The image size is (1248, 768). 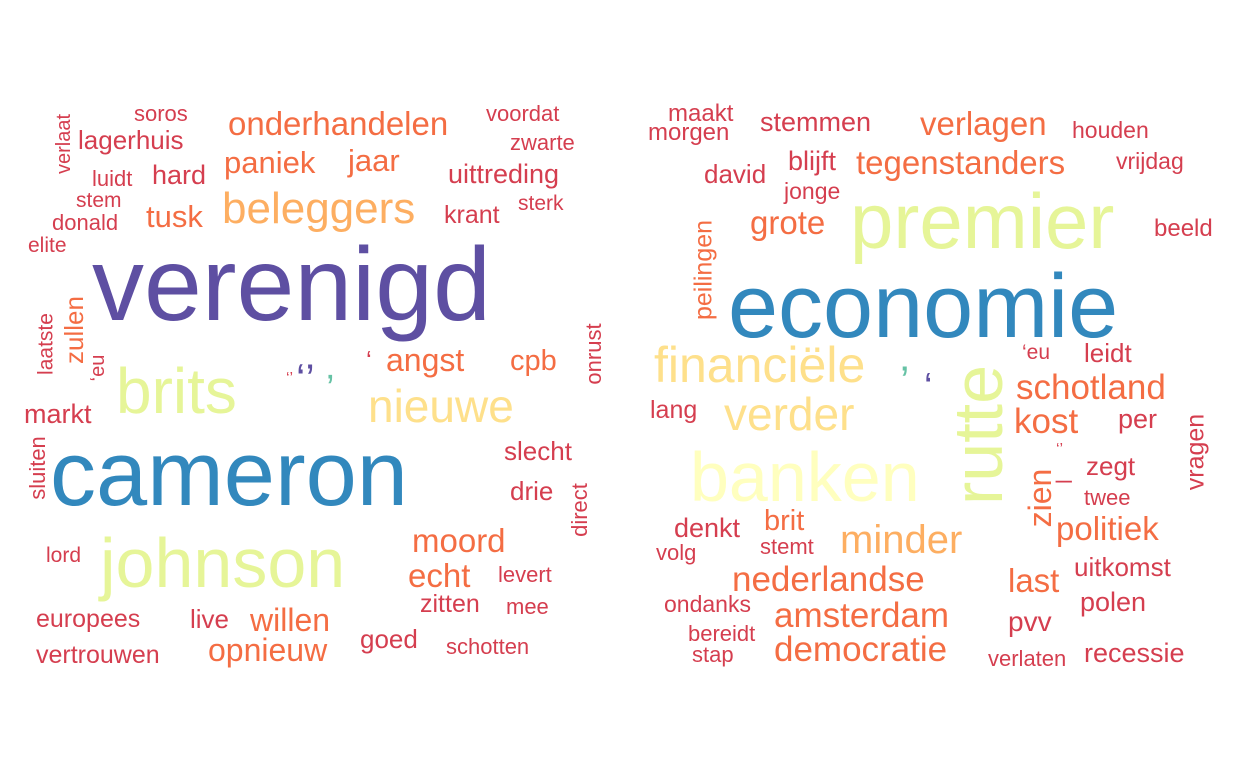 What do you see at coordinates (701, 113) in the screenshot?
I see `cloud-word: maakt` at bounding box center [701, 113].